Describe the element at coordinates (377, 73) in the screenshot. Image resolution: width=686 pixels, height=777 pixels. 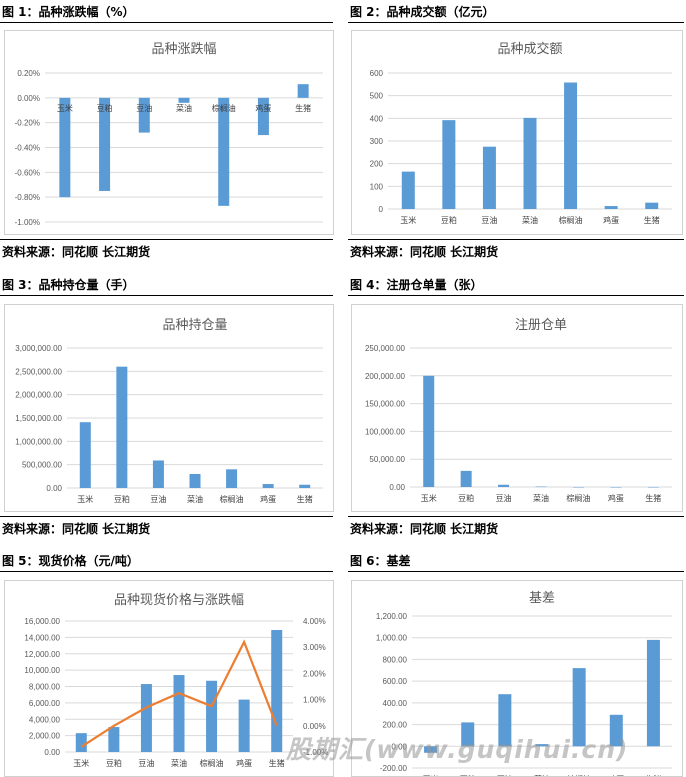
I see `y-tick-label: 600` at that location.